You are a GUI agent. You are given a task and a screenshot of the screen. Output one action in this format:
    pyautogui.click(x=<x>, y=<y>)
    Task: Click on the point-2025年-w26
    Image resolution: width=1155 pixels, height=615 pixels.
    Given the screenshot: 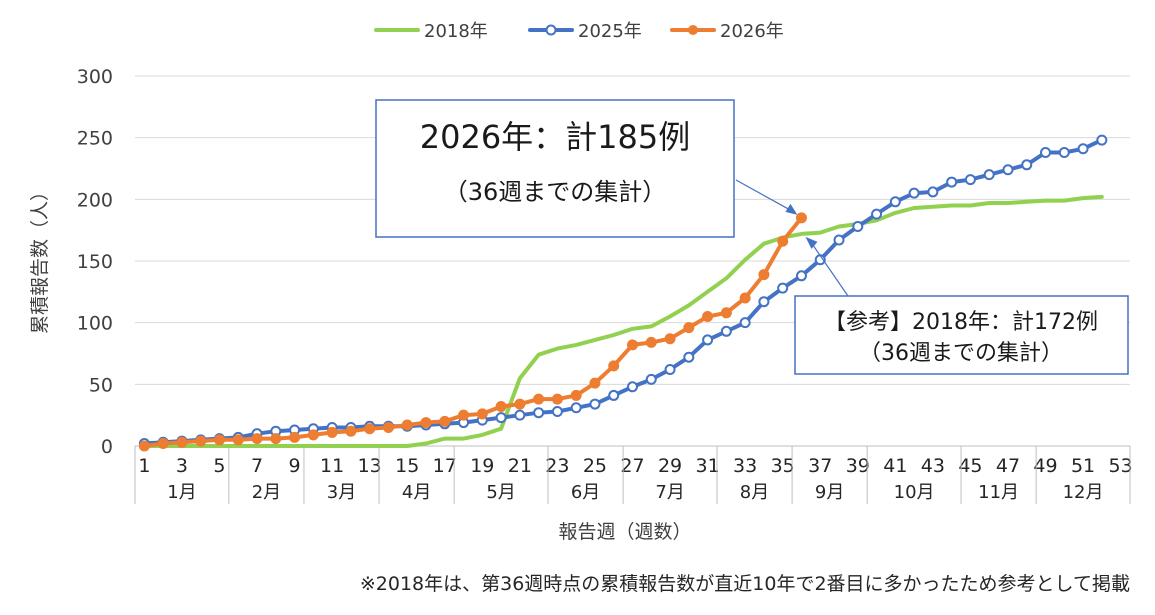 What is the action you would take?
    pyautogui.click(x=614, y=395)
    